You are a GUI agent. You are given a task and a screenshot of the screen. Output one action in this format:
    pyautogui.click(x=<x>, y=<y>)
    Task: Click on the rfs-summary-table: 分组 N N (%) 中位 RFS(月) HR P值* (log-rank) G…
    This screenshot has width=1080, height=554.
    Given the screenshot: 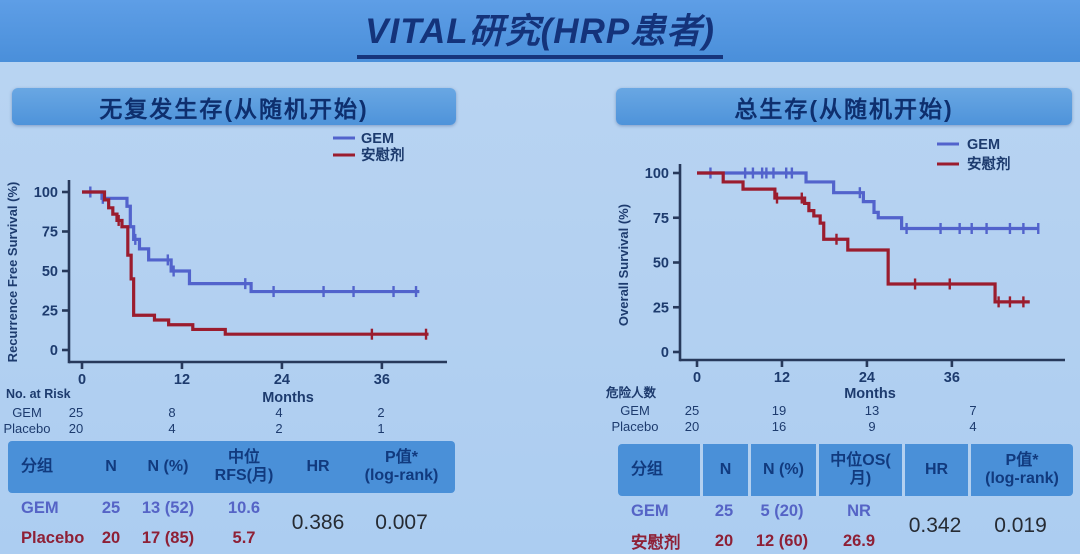 What is the action you would take?
    pyautogui.click(x=231, y=497)
    